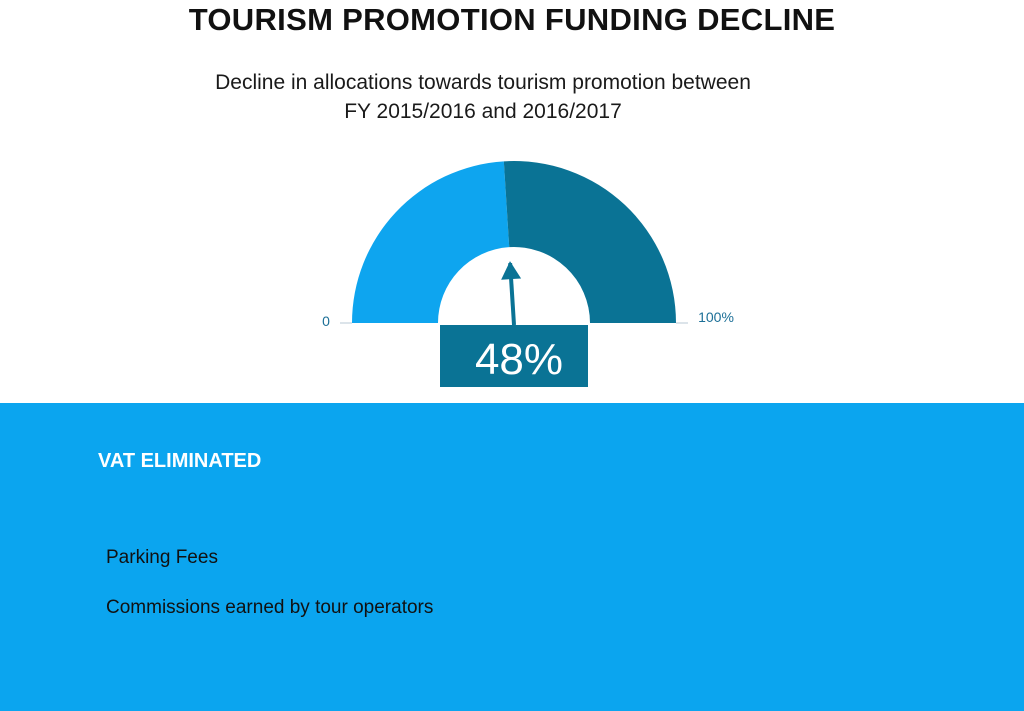 This screenshot has height=711, width=1024. I want to click on gauge-value-box, so click(514, 356).